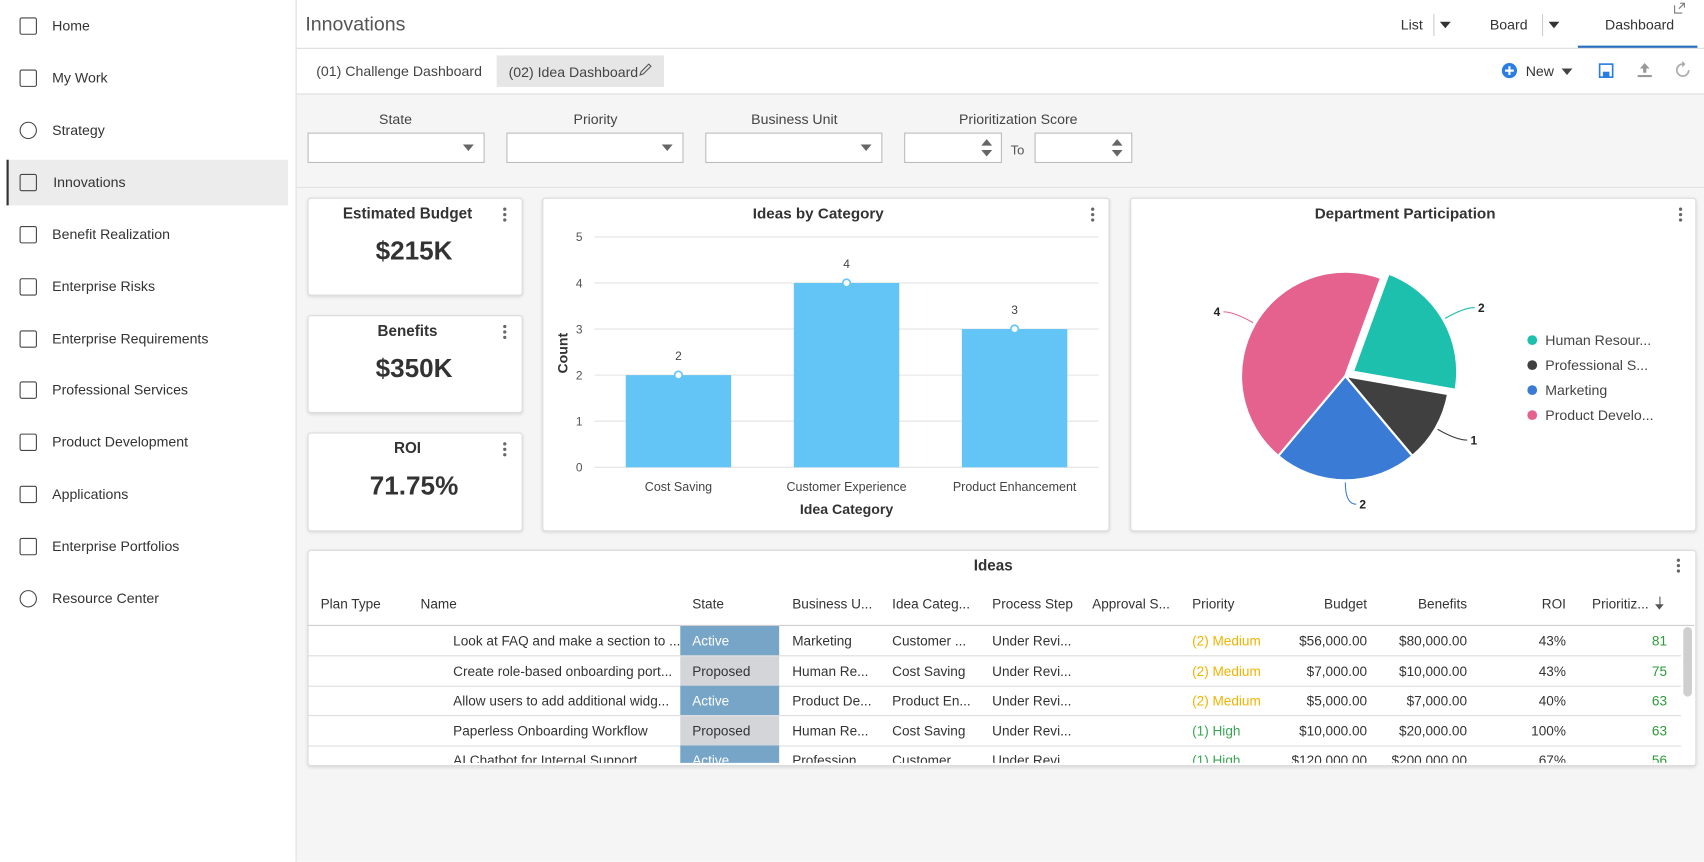 Image resolution: width=1704 pixels, height=862 pixels. Describe the element at coordinates (89, 182) in the screenshot. I see `sidebar-item: Innovations` at that location.